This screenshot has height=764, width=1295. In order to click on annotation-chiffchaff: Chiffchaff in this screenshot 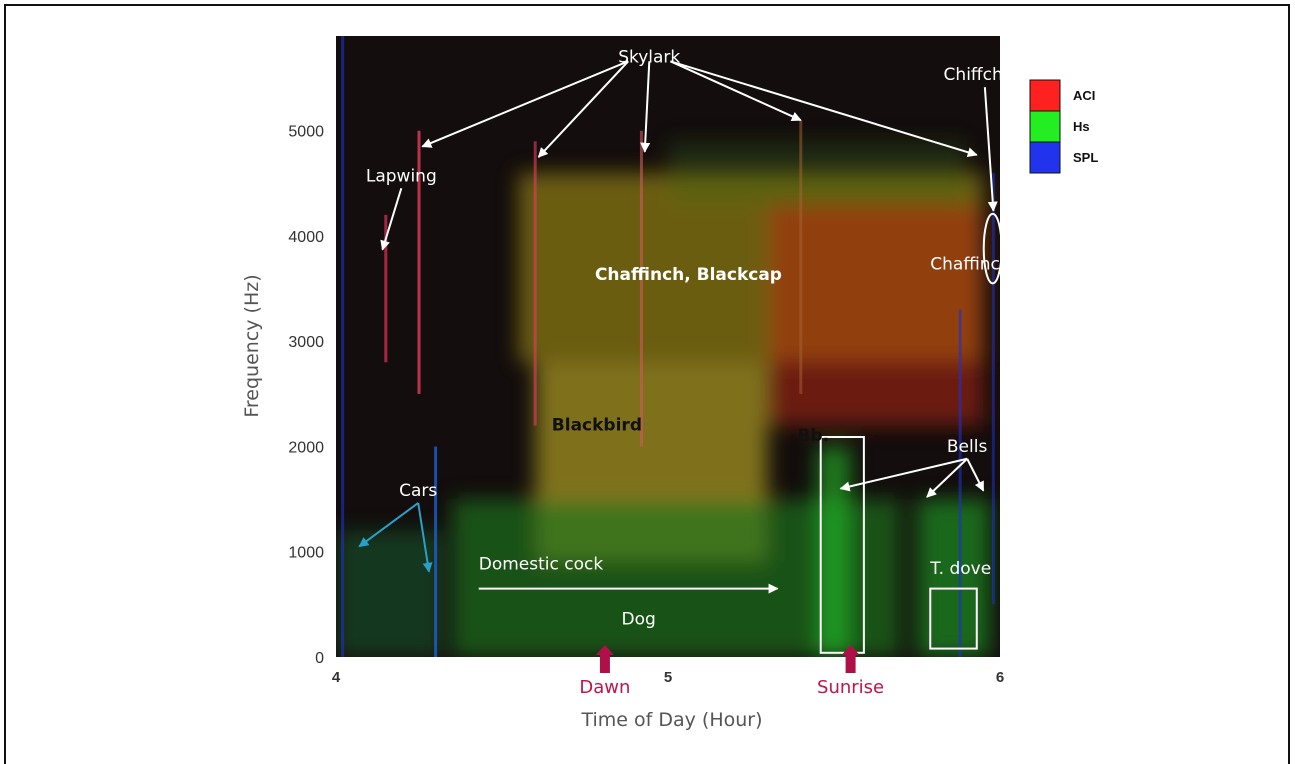, I will do `click(985, 75)`.